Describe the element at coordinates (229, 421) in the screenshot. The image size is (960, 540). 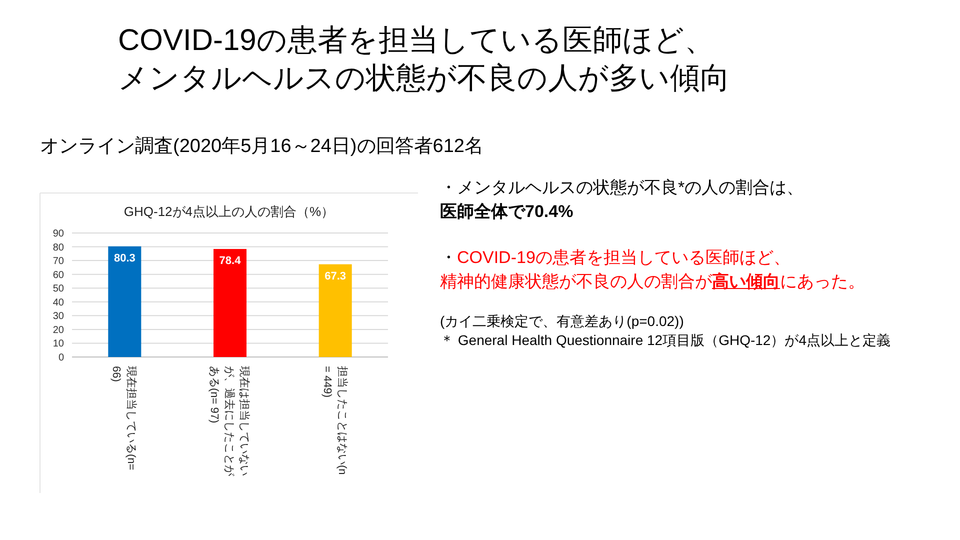
I see `x-tick-label: 現在は担当していないが、過去にしたことがある(n= 97)` at that location.